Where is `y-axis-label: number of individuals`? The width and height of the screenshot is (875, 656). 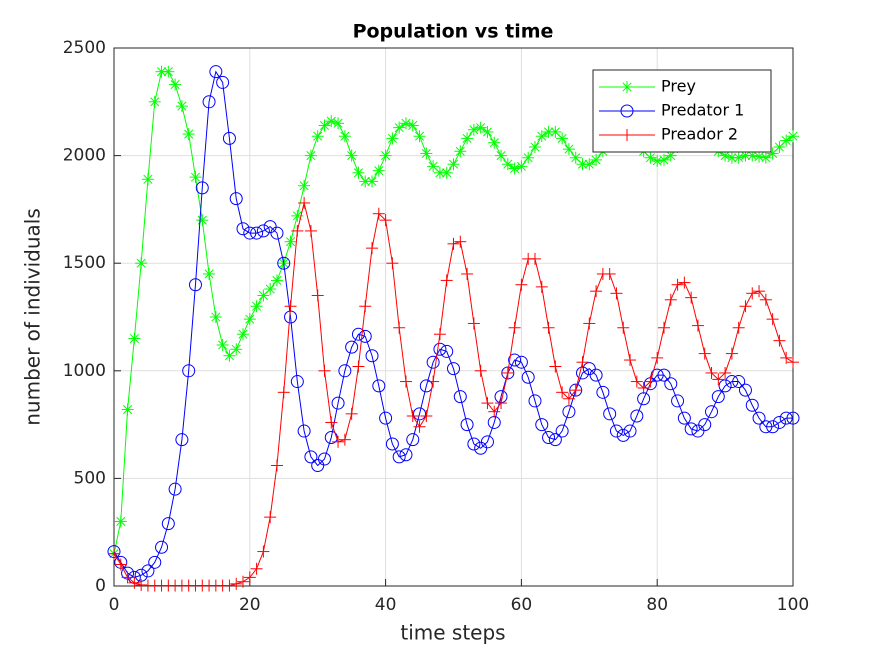
y-axis-label: number of individuals is located at coordinates (33, 317).